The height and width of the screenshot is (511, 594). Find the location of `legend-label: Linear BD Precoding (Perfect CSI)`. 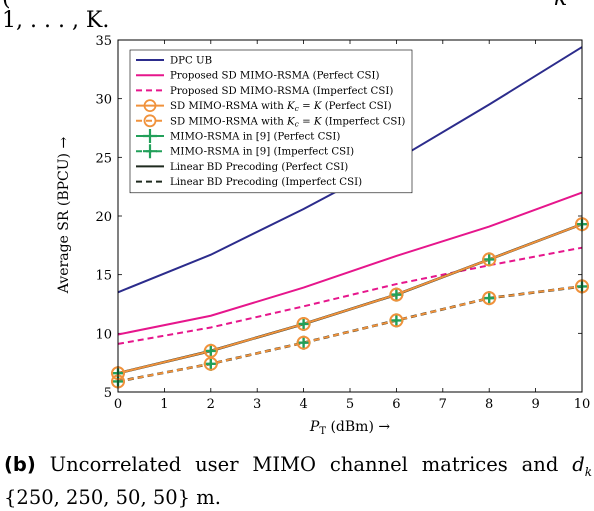

legend-label: Linear BD Precoding (Perfect CSI) is located at coordinates (259, 167).